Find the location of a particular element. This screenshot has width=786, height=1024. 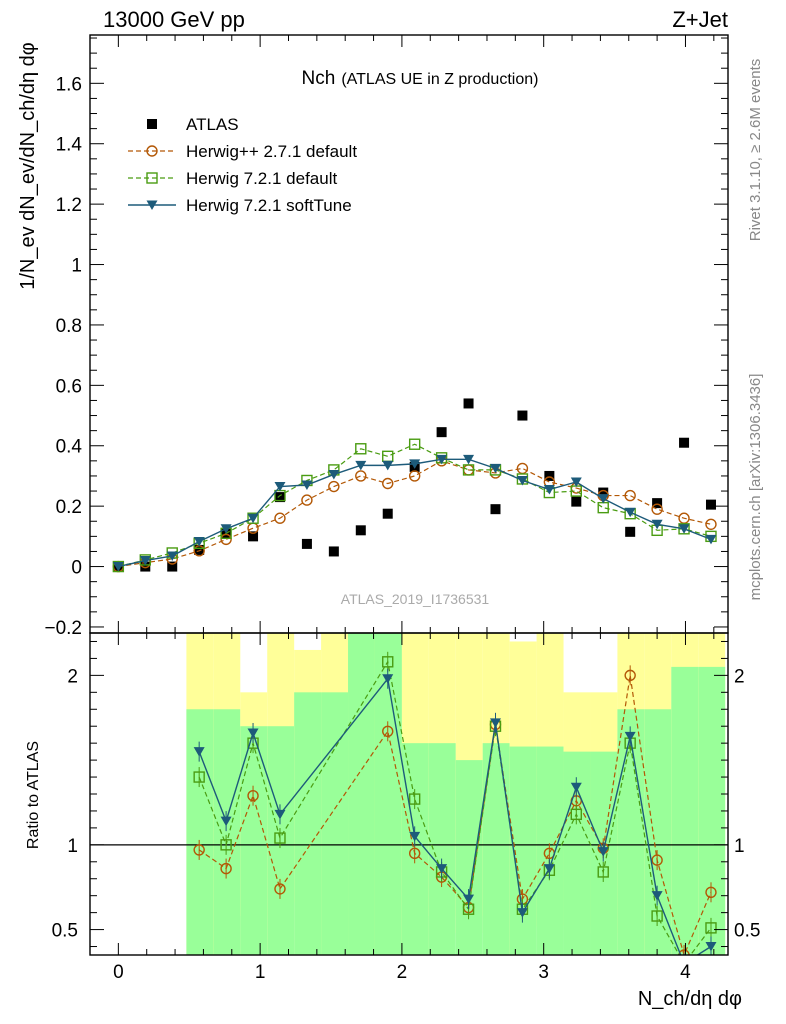

x-tick-label: 0 is located at coordinates (118, 972).